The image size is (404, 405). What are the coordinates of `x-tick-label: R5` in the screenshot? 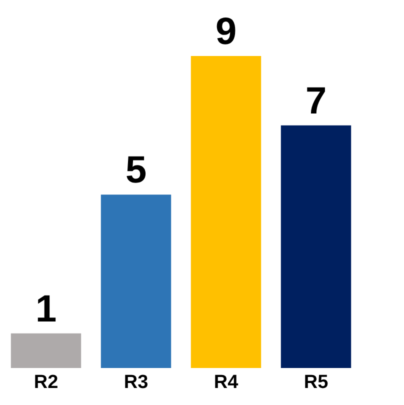 It's located at (316, 382).